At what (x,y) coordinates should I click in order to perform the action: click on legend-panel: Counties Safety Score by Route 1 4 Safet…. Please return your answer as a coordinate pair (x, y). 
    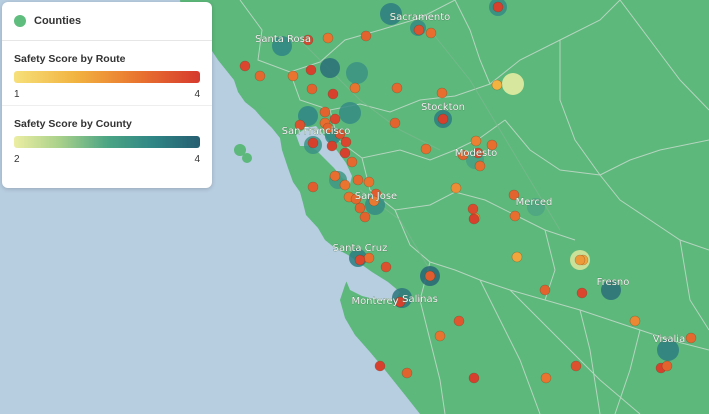
    Looking at the image, I should click on (107, 95).